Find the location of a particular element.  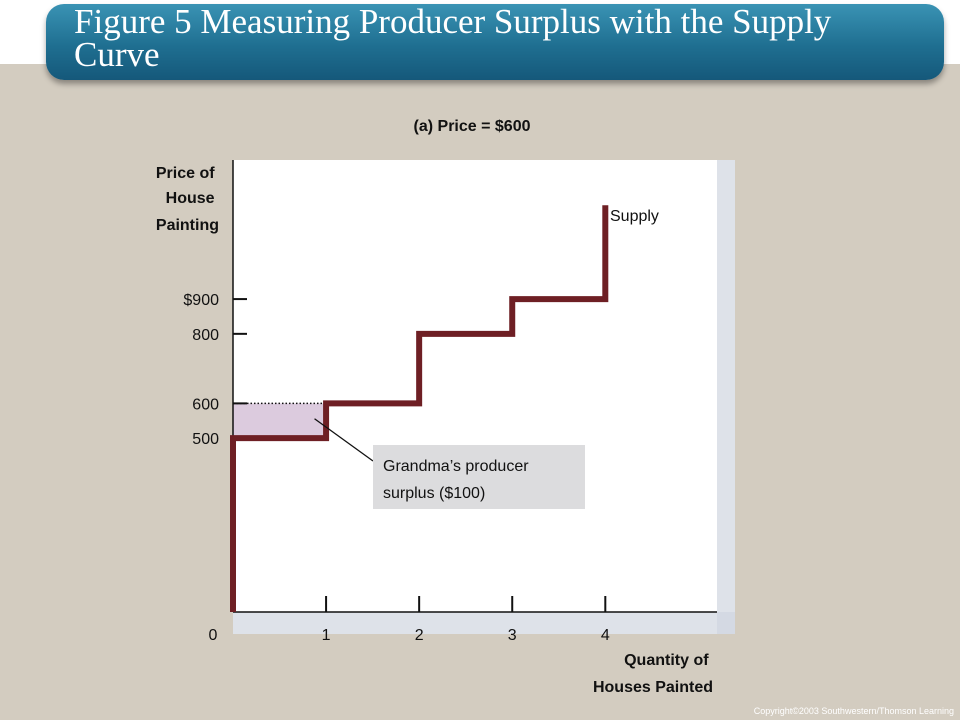

x-tick-label-4: 4 is located at coordinates (605, 635).